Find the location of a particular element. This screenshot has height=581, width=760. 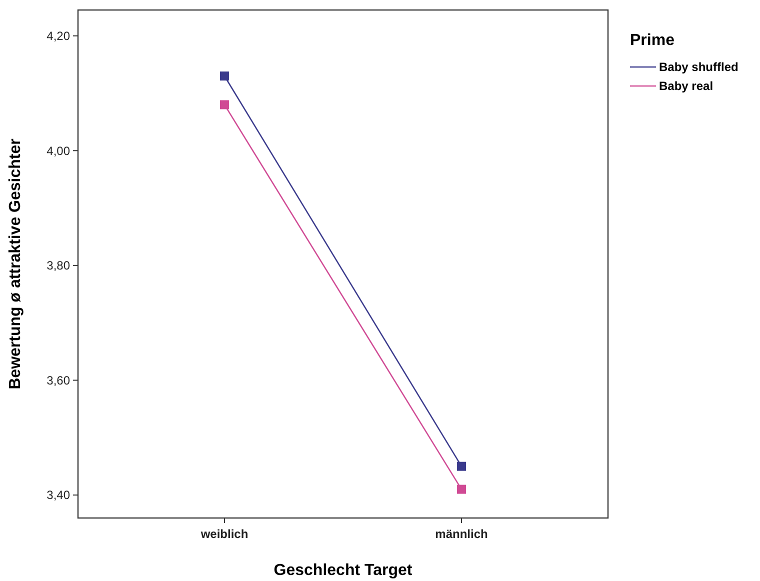

y-tick-label: 4,00 is located at coordinates (58, 151).